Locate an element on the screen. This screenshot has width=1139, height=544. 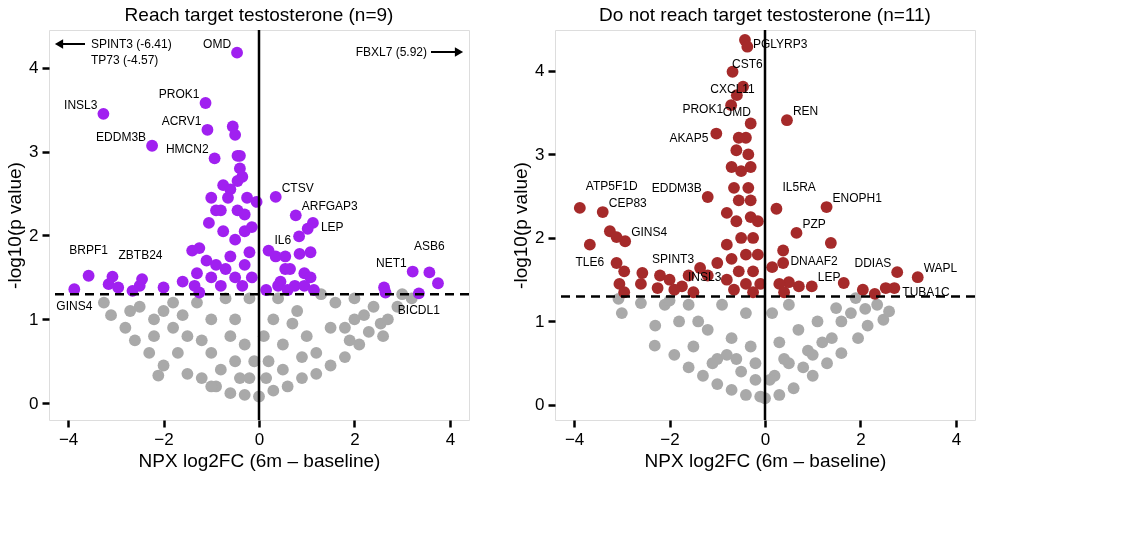
annotation: SPINT3 (-6.41) is located at coordinates (131, 44).